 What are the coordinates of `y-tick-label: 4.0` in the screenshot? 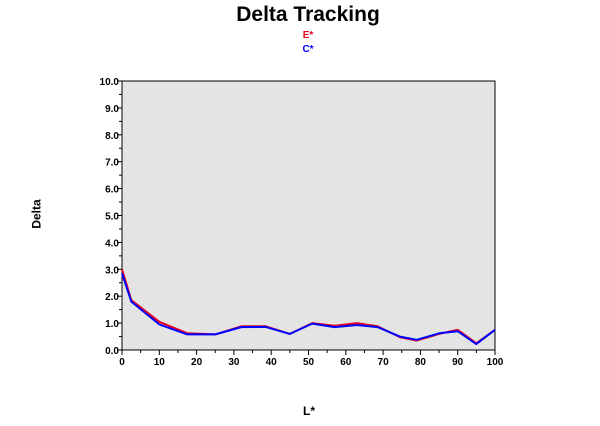 It's located at (112, 243).